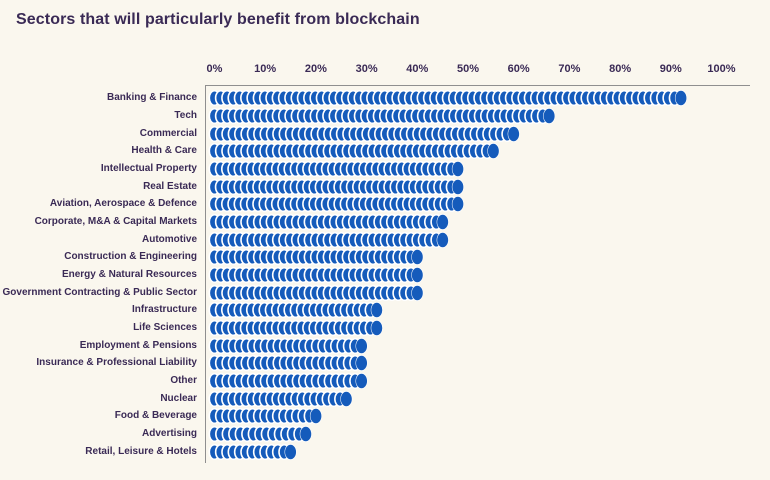  What do you see at coordinates (169, 239) in the screenshot?
I see `category-label: Automotive` at bounding box center [169, 239].